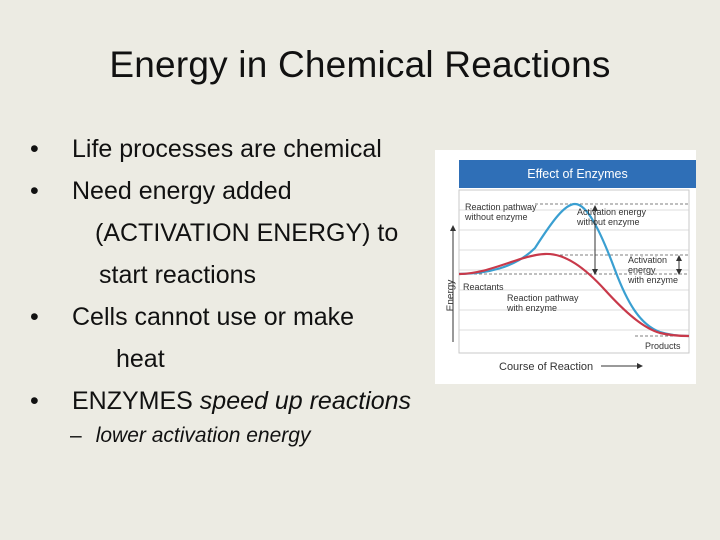 This screenshot has height=540, width=720. What do you see at coordinates (543, 303) in the screenshot?
I see `label-pathway-with: Reaction pathway with enzyme` at bounding box center [543, 303].